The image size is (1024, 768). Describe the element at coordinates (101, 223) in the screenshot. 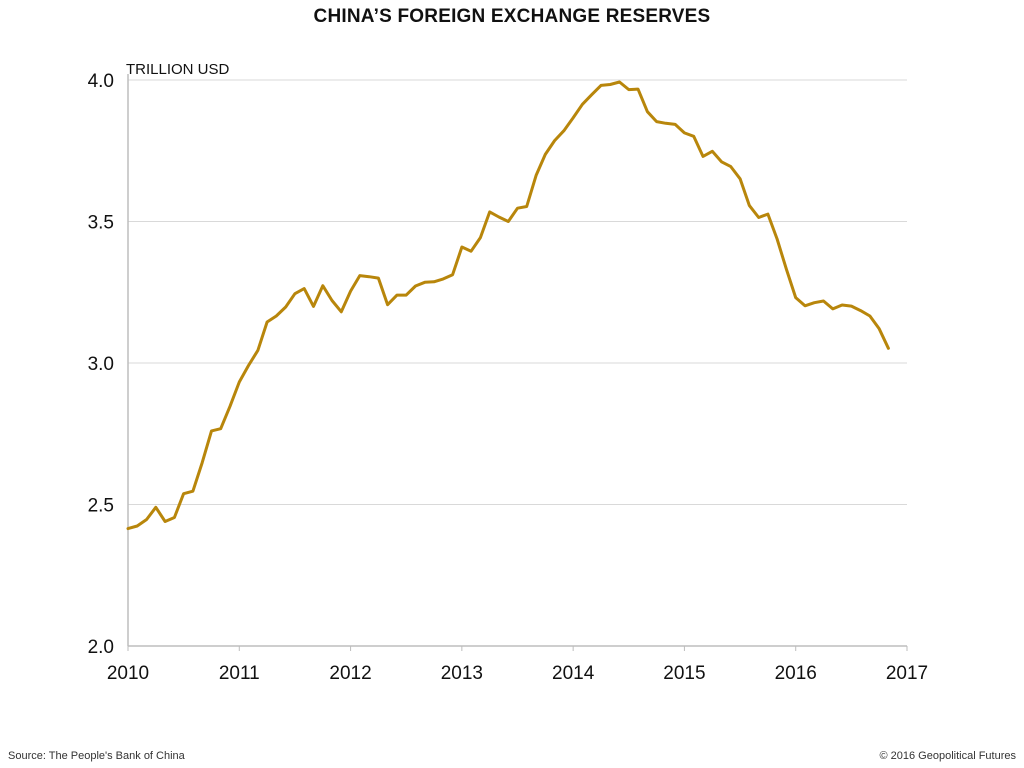

I see `y-tick-label: 3.5` at that location.